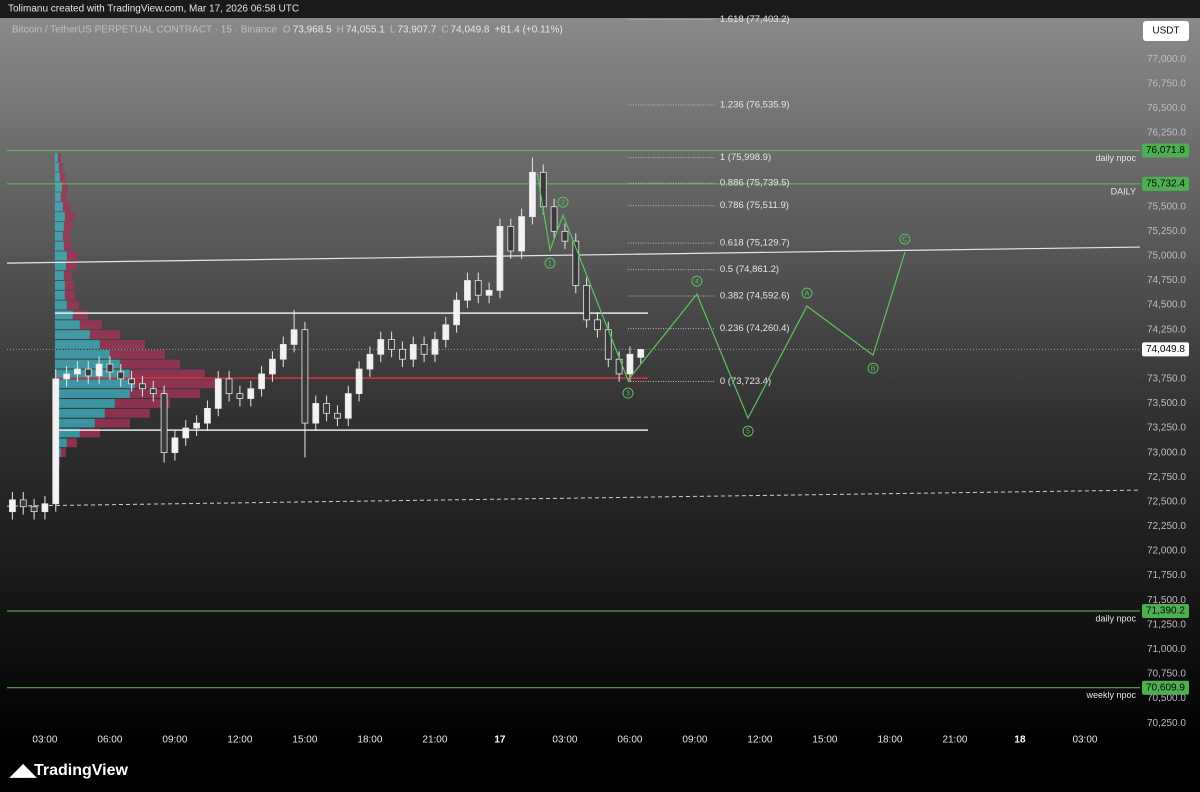  What do you see at coordinates (23, 769) in the screenshot?
I see `brand-logo: ◢◣` at bounding box center [23, 769].